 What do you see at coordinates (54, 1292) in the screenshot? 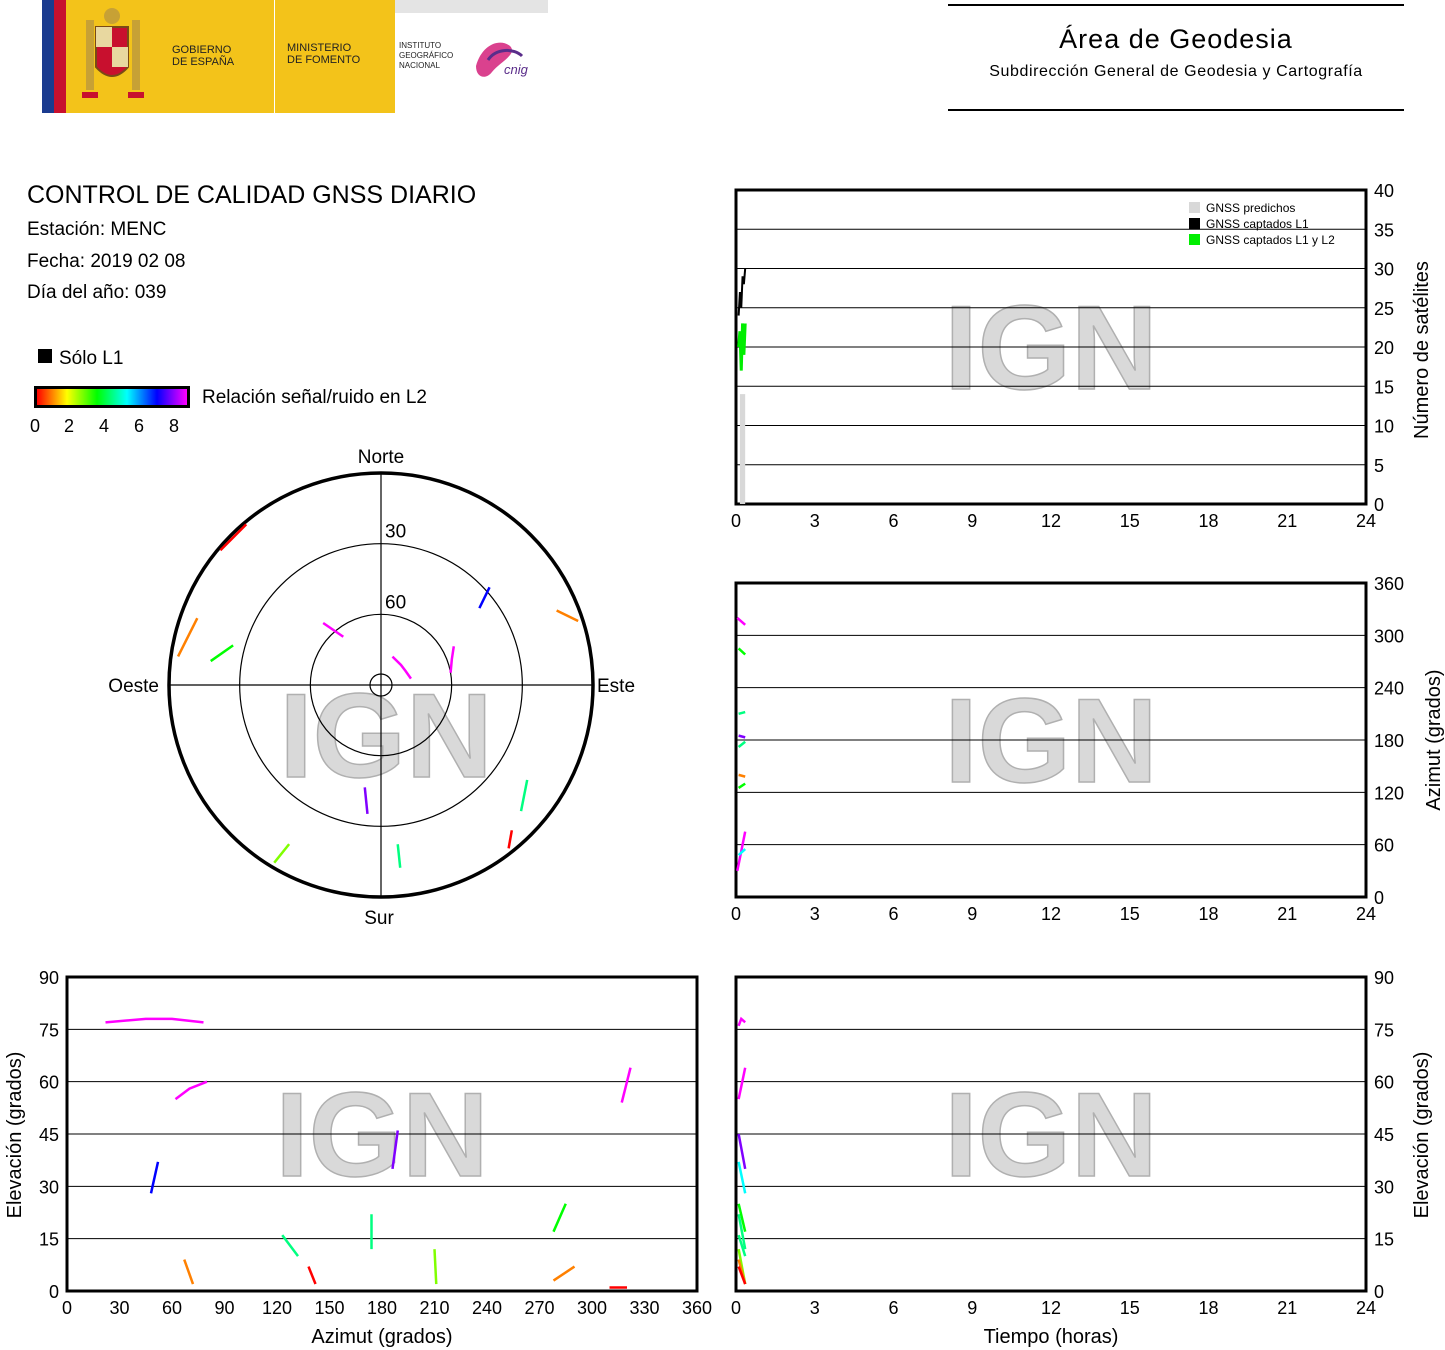
I see `y-tick-label: 0` at bounding box center [54, 1292].